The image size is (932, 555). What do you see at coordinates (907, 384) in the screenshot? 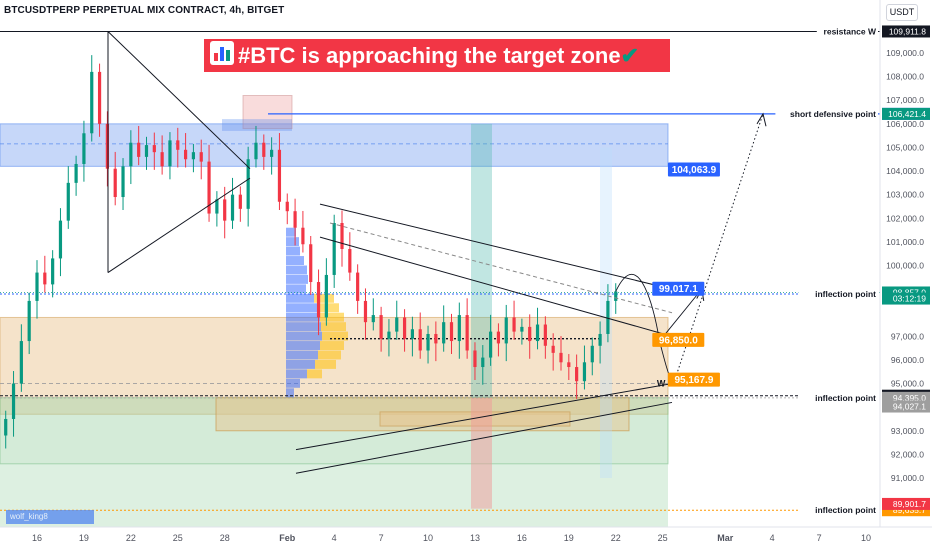
I see `price-tick-label: 95,000.0` at bounding box center [907, 384].